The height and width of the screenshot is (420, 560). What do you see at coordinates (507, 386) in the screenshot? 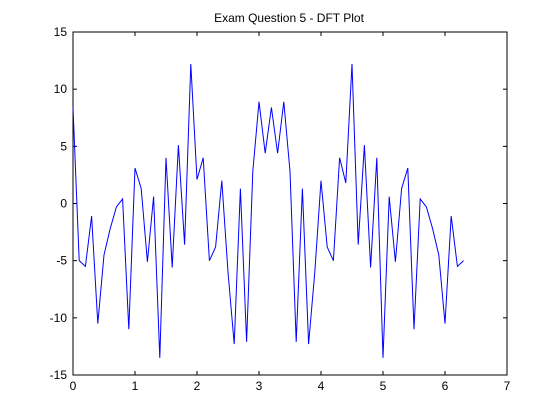
I see `x-tick-label: 7` at bounding box center [507, 386].